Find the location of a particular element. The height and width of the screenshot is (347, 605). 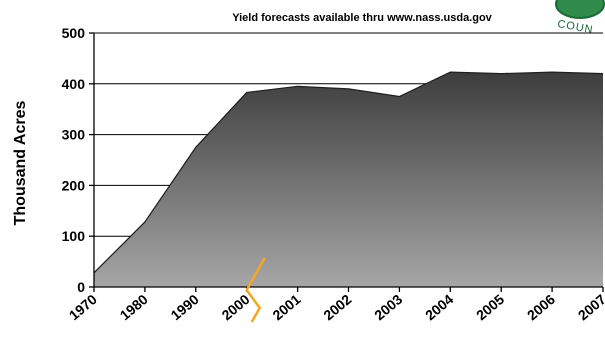

x-tick-label: 2004 is located at coordinates (439, 307).